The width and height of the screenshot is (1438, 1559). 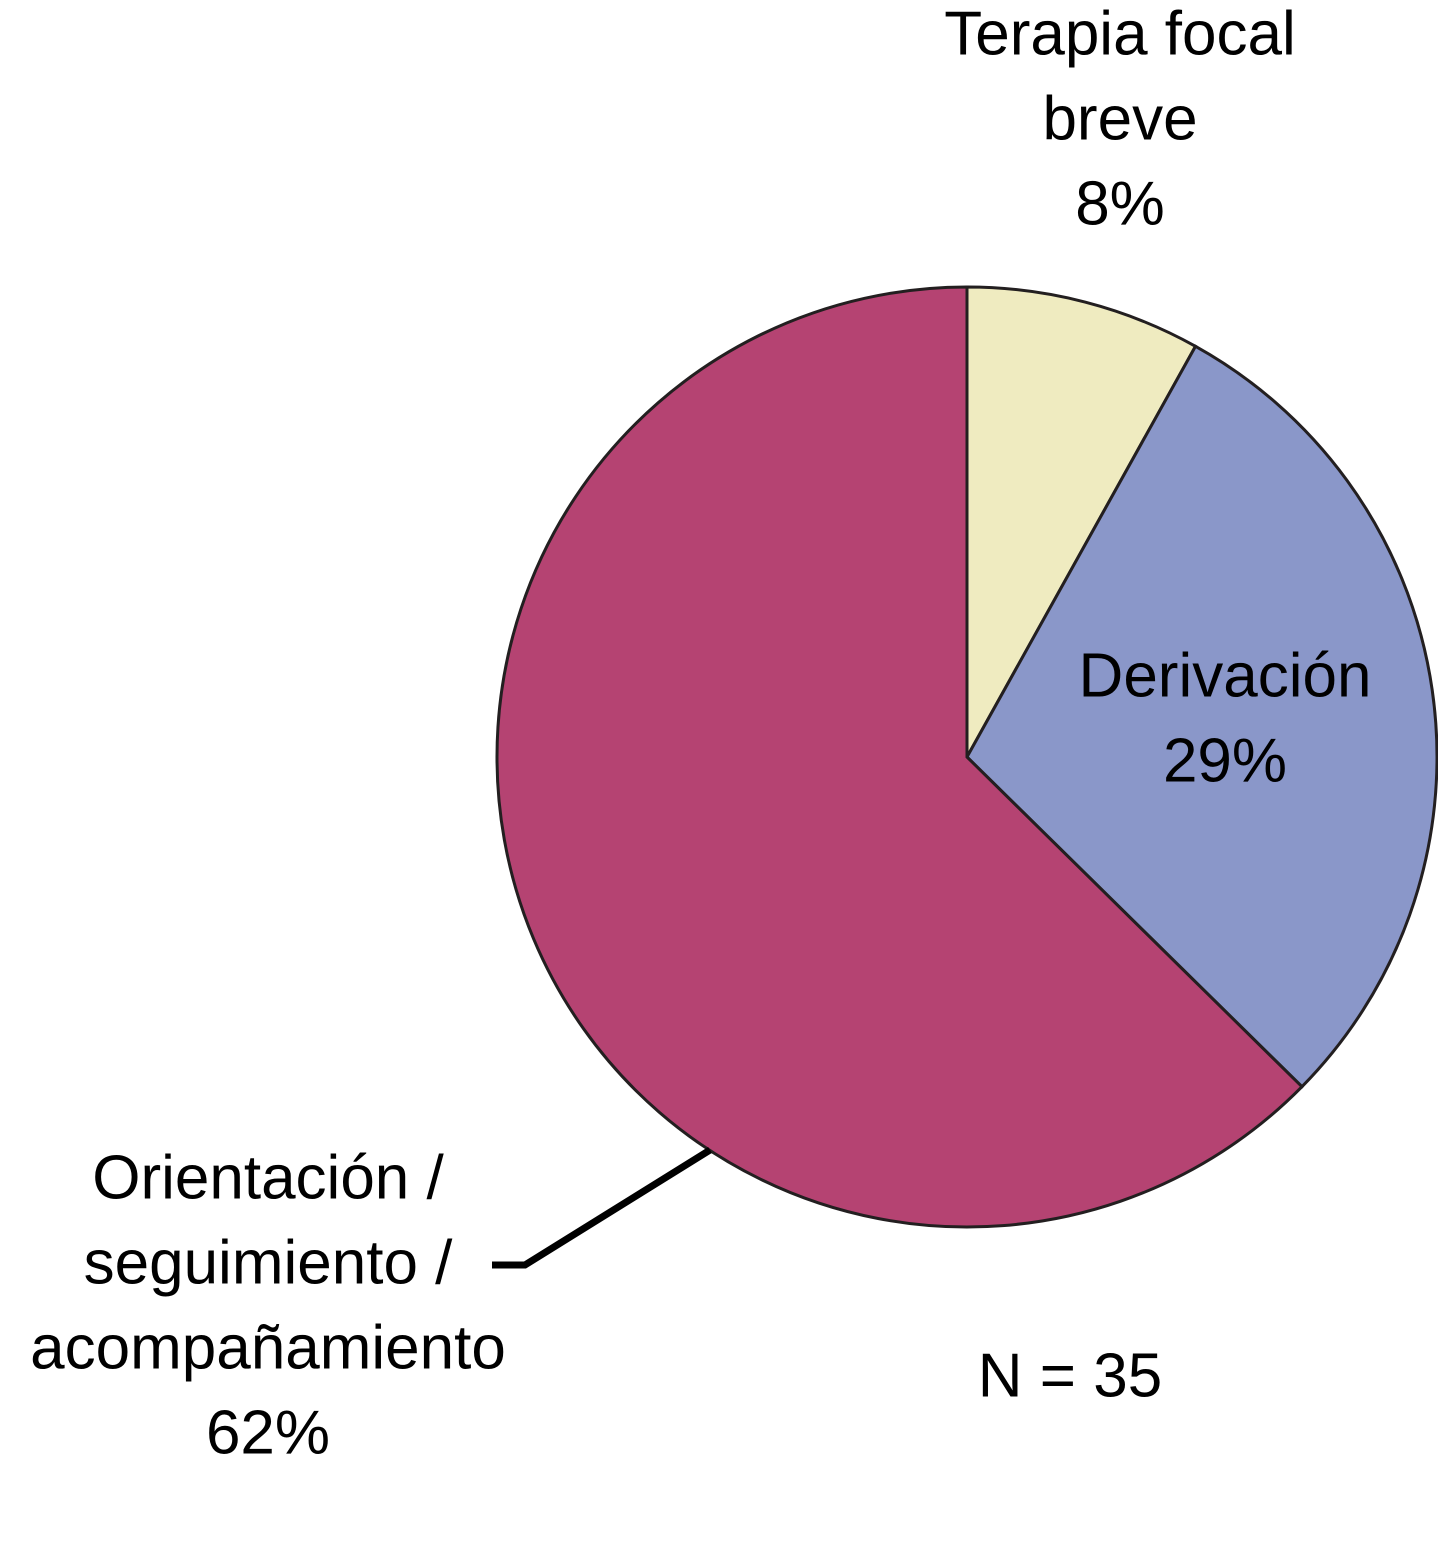 I want to click on slice-label: Terapia focal, so click(x=1120, y=34).